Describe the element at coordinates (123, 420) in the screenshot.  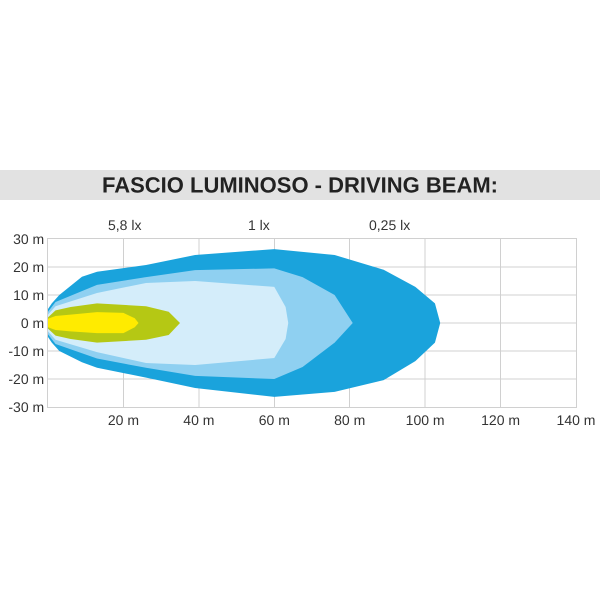
I see `x-tick-label: 20 m` at that location.